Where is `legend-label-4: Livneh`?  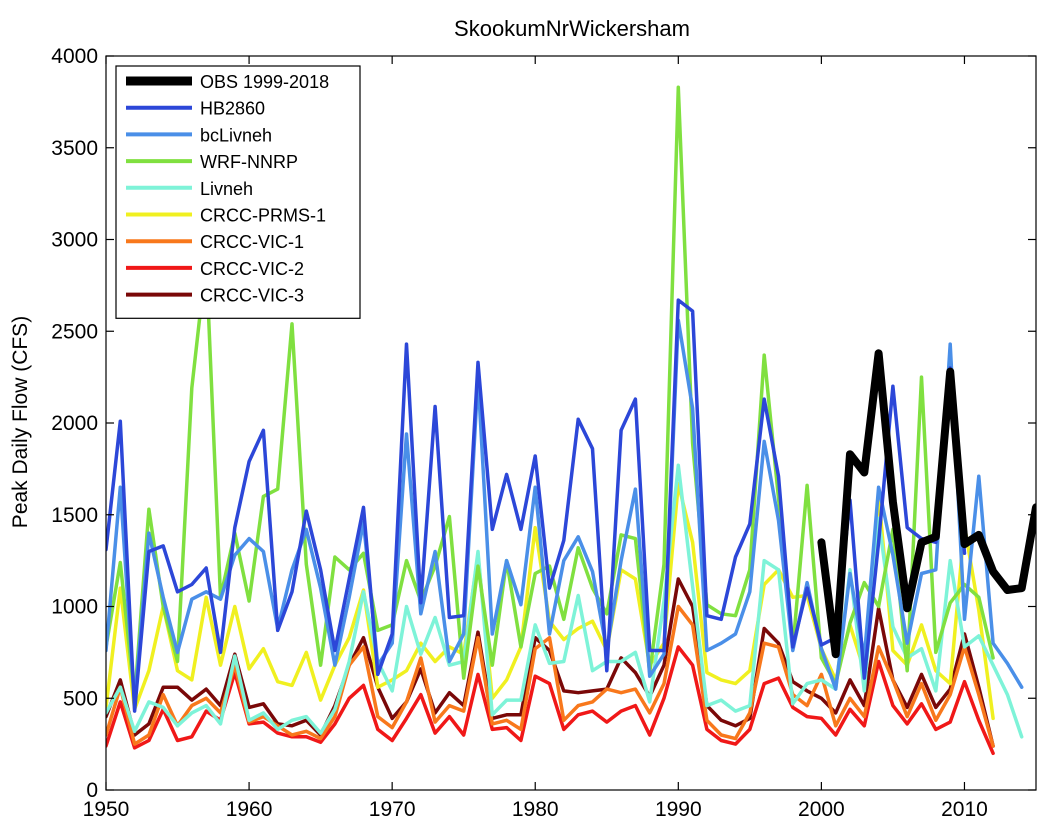 legend-label-4: Livneh is located at coordinates (226, 189).